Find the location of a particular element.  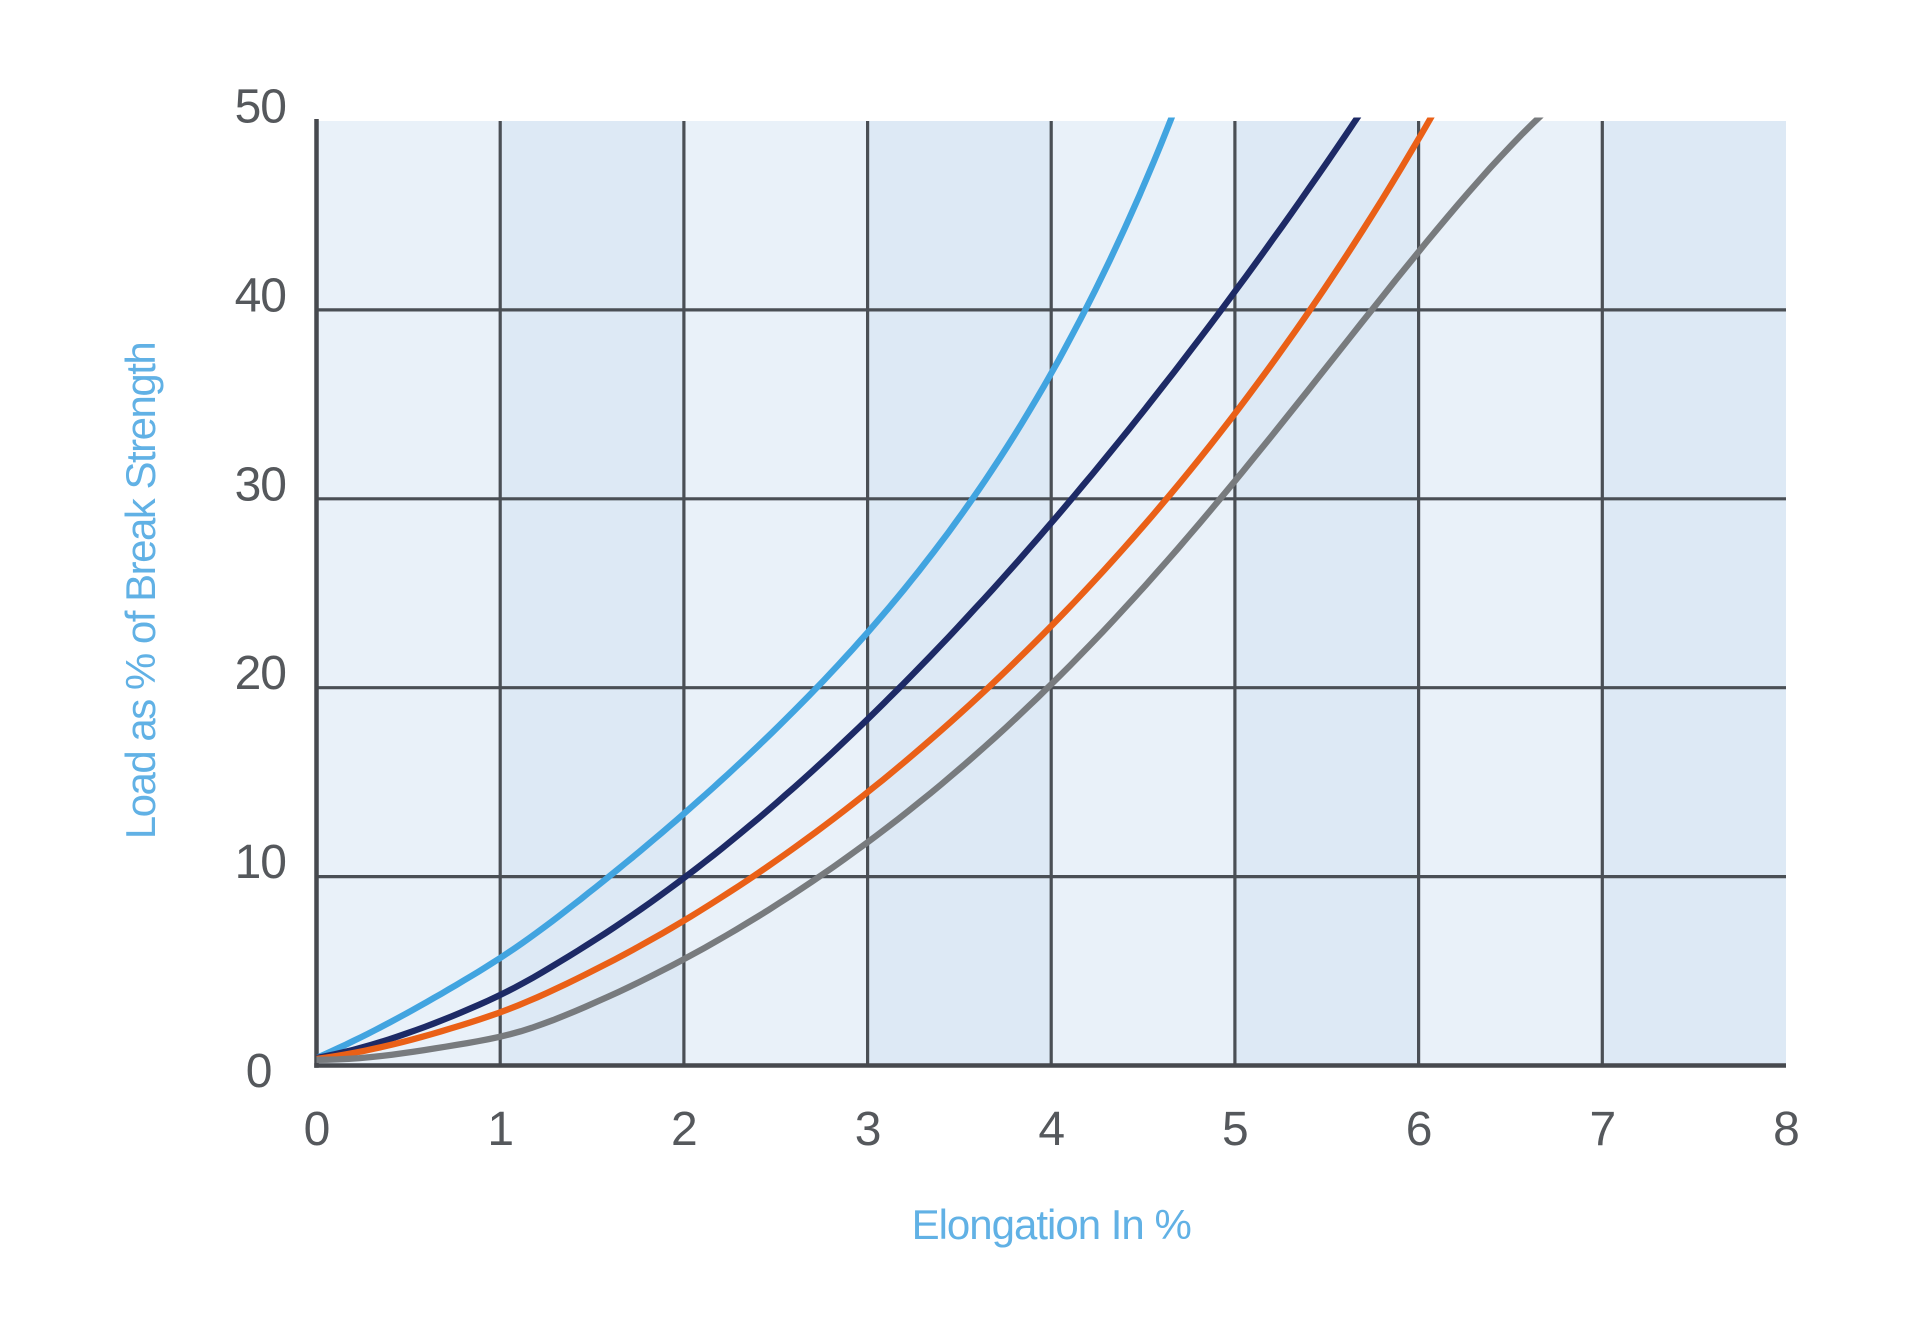

svg-text: 4 is located at coordinates (1051, 1129).